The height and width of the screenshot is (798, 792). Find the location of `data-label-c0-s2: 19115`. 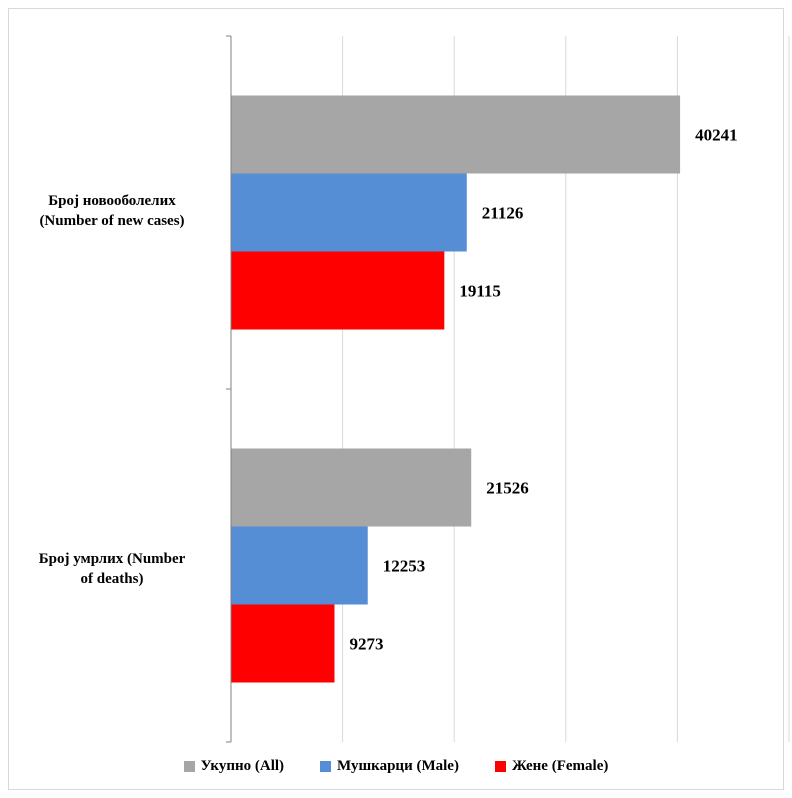

data-label-c0-s2: 19115 is located at coordinates (480, 291).